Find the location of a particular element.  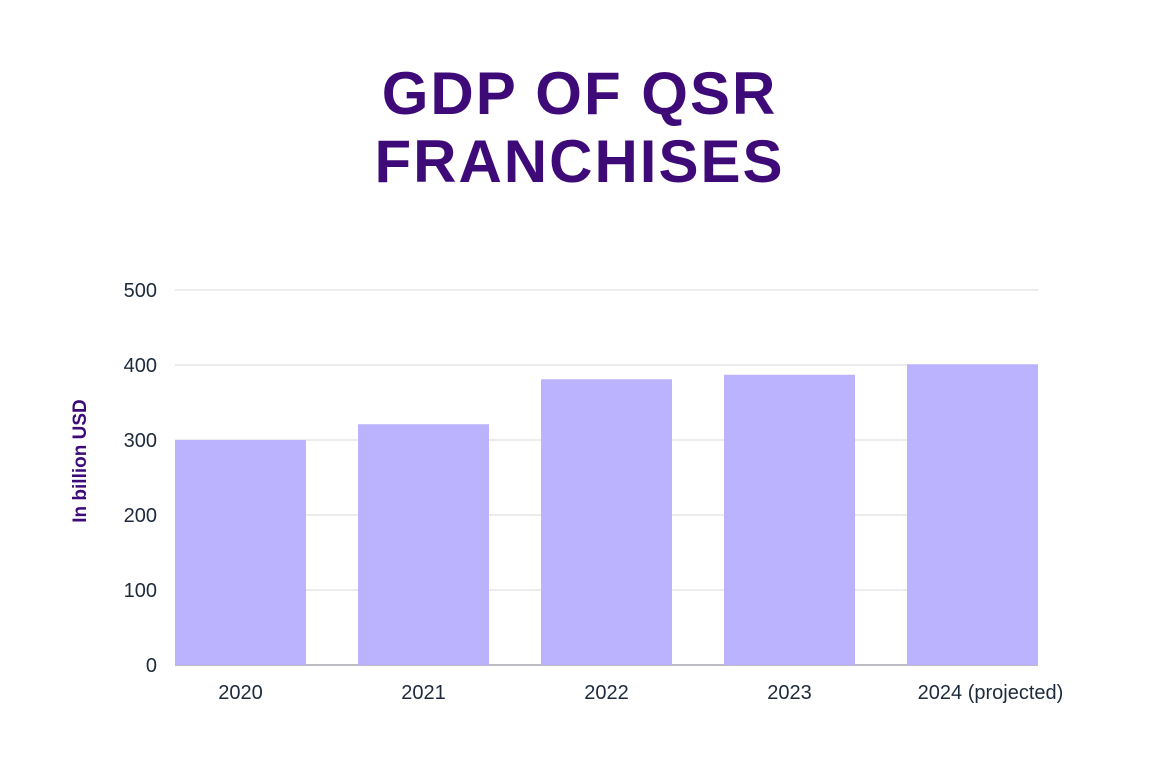

x-tick-label: 2024 (projected) is located at coordinates (991, 693).